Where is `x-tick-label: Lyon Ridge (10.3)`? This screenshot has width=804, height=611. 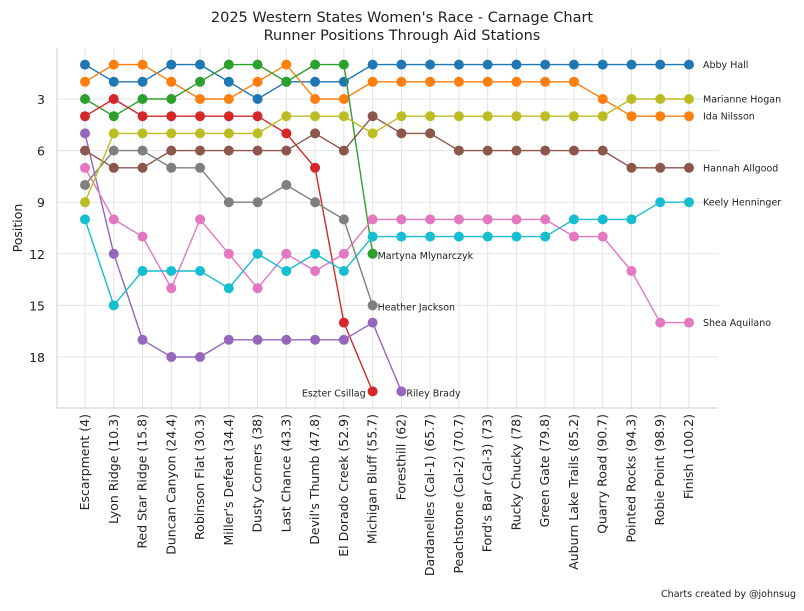 x-tick-label: Lyon Ridge (10.3) is located at coordinates (113, 469).